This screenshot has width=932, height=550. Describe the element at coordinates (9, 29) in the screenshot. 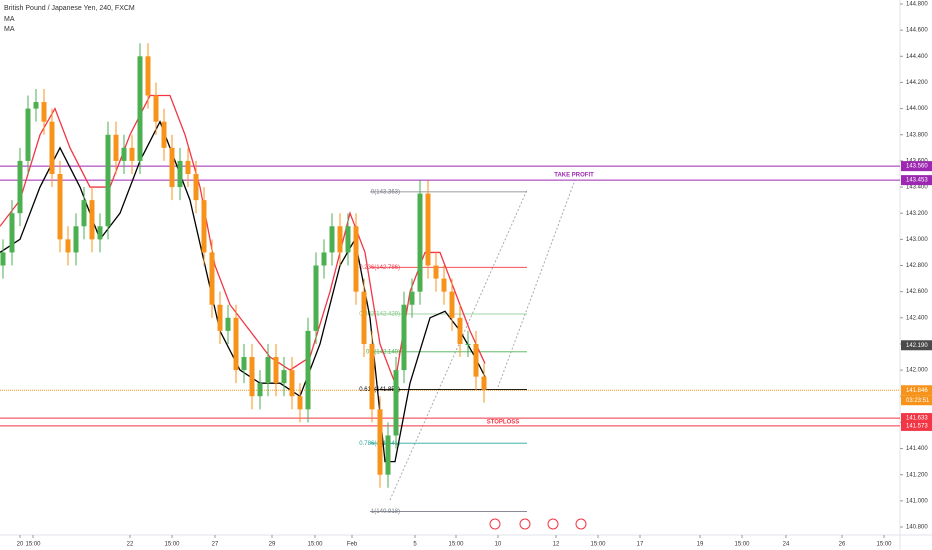

I see `indicator-label: MA` at that location.